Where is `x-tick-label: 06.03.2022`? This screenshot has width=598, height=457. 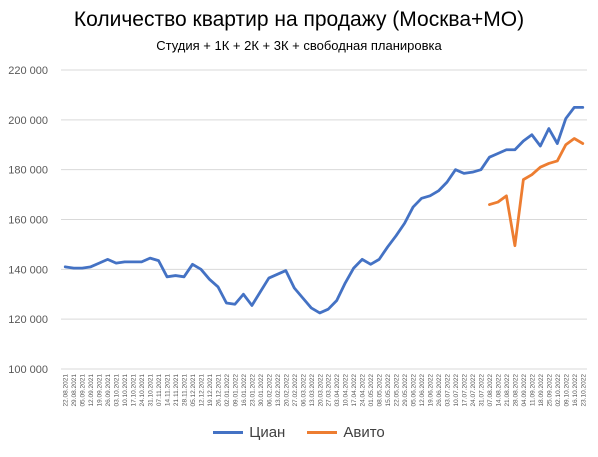
x-tick-label: 06.03.2022 is located at coordinates (303, 390).